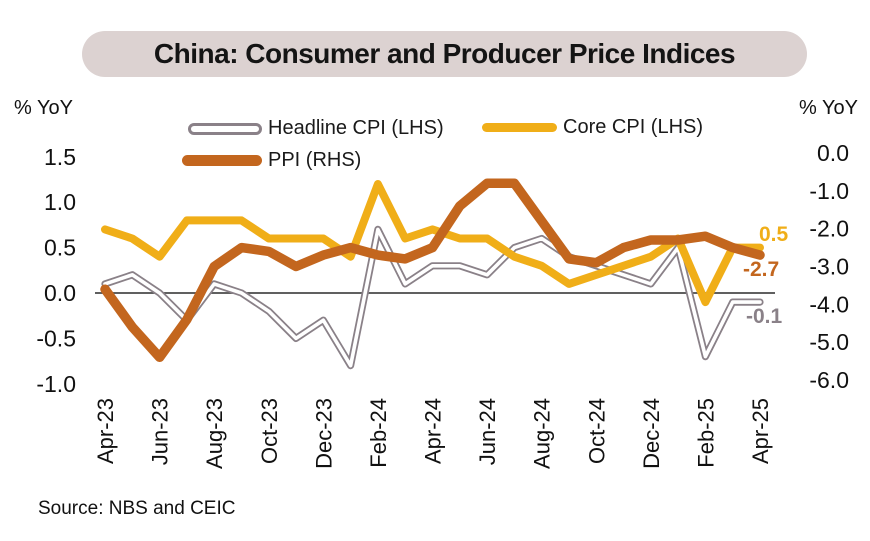 The width and height of the screenshot is (870, 541). Describe the element at coordinates (315, 160) in the screenshot. I see `legend-label-ppi: PPI (RHS)` at that location.